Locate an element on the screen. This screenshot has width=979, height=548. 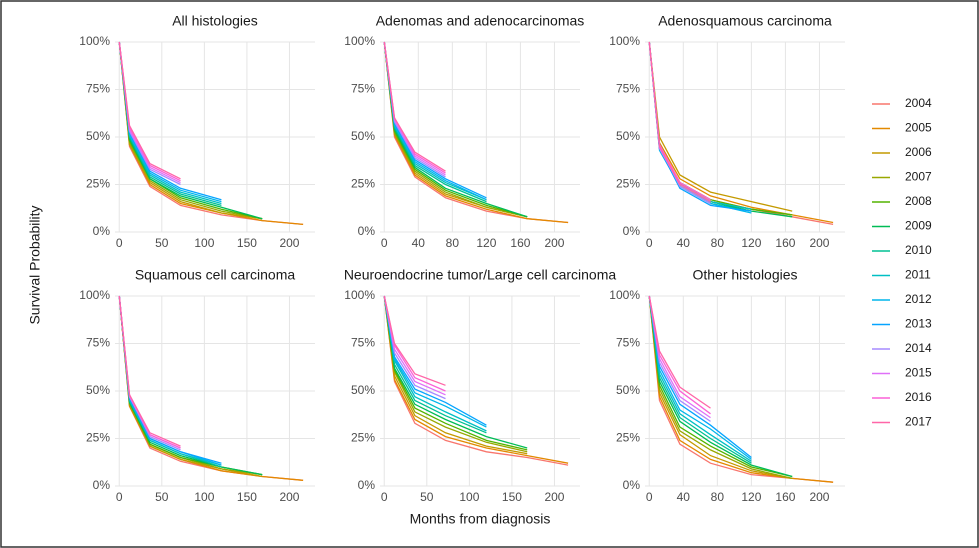
legend-label: 2016 is located at coordinates (918, 397).